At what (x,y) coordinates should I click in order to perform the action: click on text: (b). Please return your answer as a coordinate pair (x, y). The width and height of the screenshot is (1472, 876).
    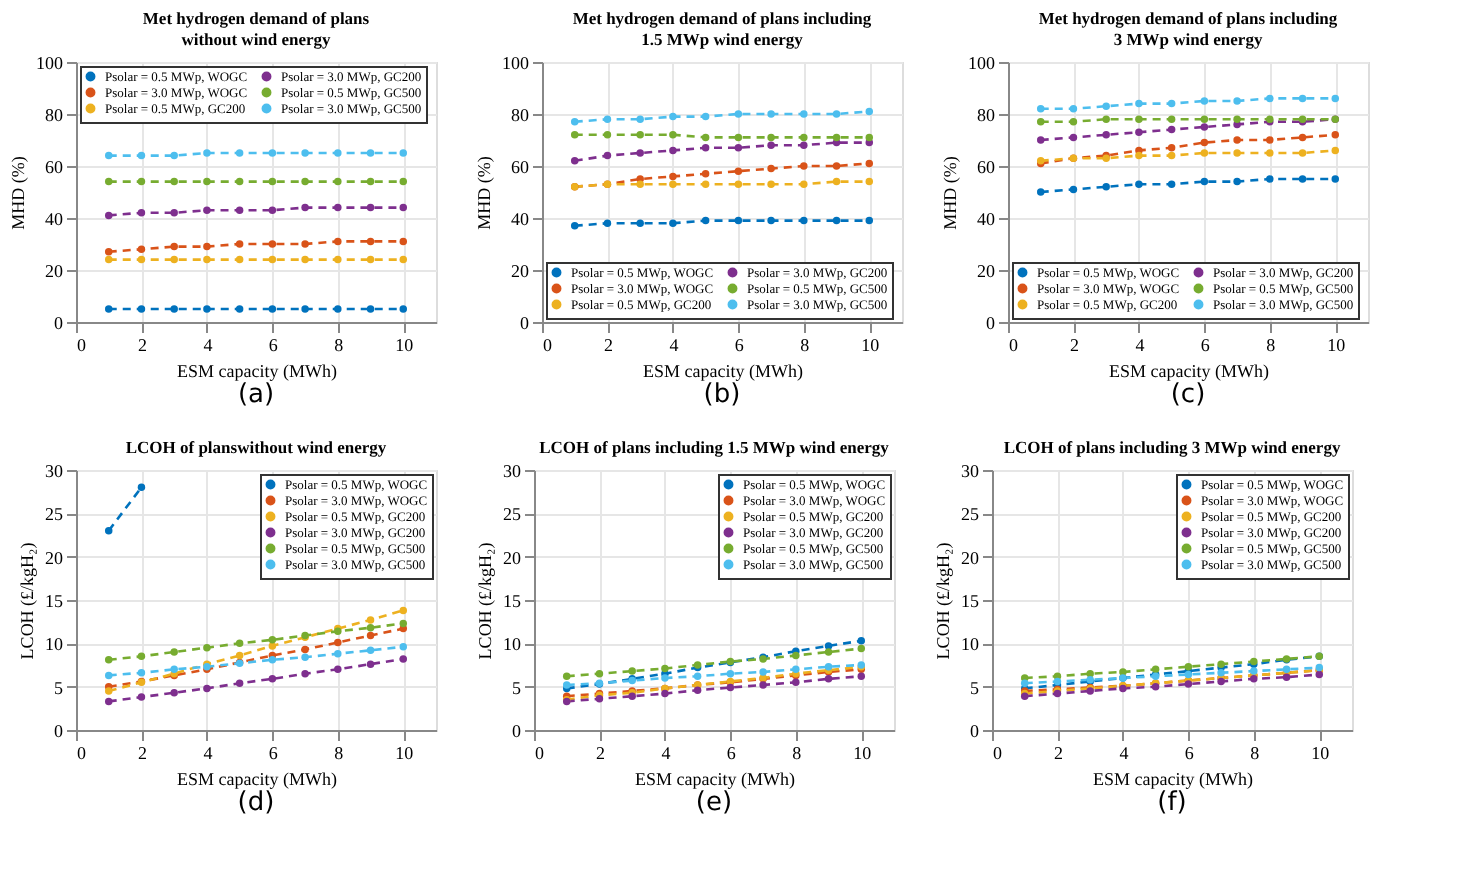
    Looking at the image, I should click on (722, 395).